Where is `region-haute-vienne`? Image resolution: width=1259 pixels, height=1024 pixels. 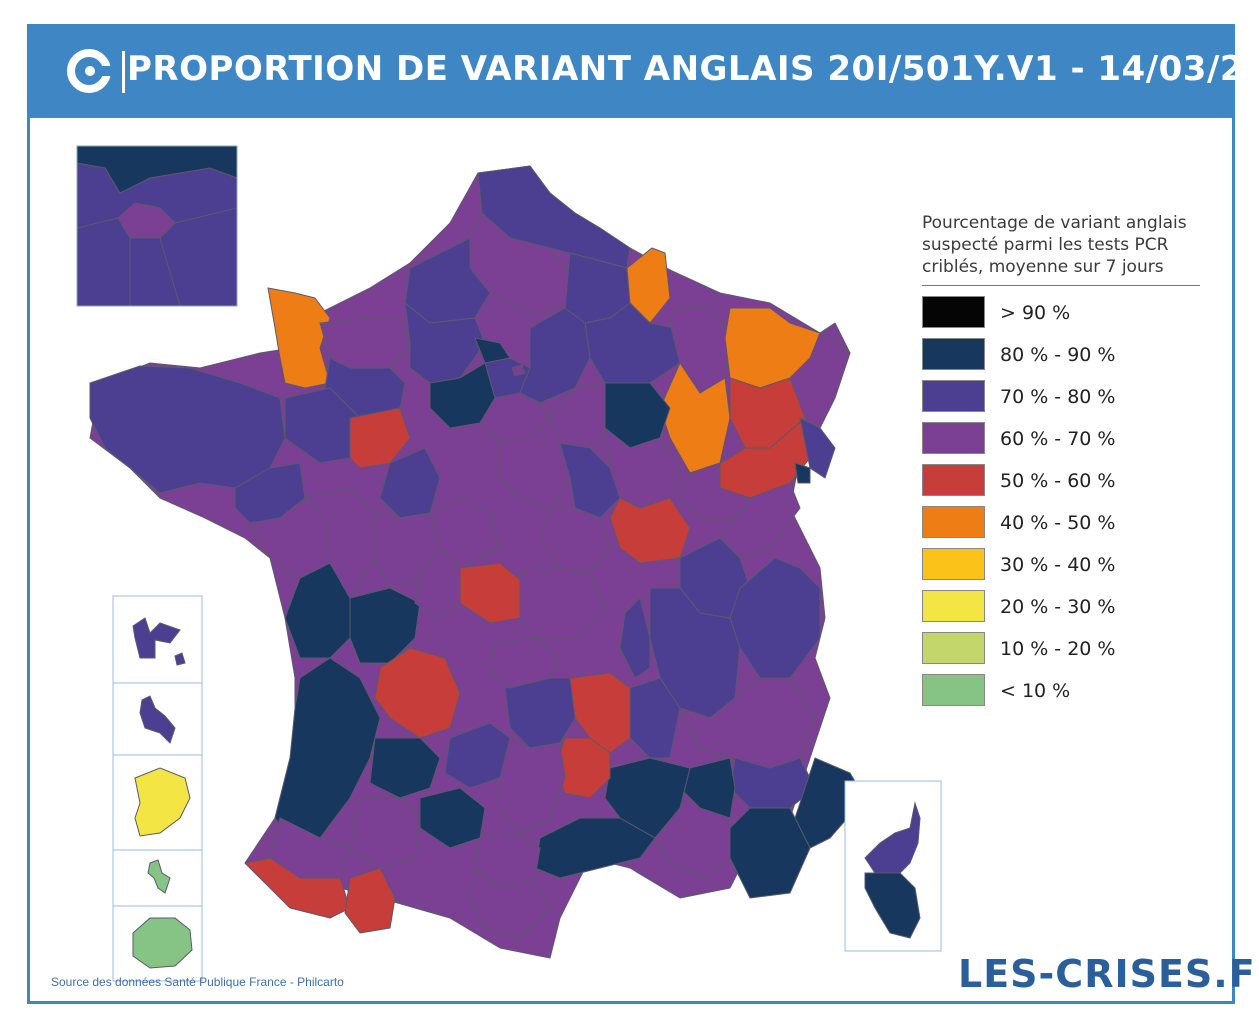
region-haute-vienne is located at coordinates (437, 583).